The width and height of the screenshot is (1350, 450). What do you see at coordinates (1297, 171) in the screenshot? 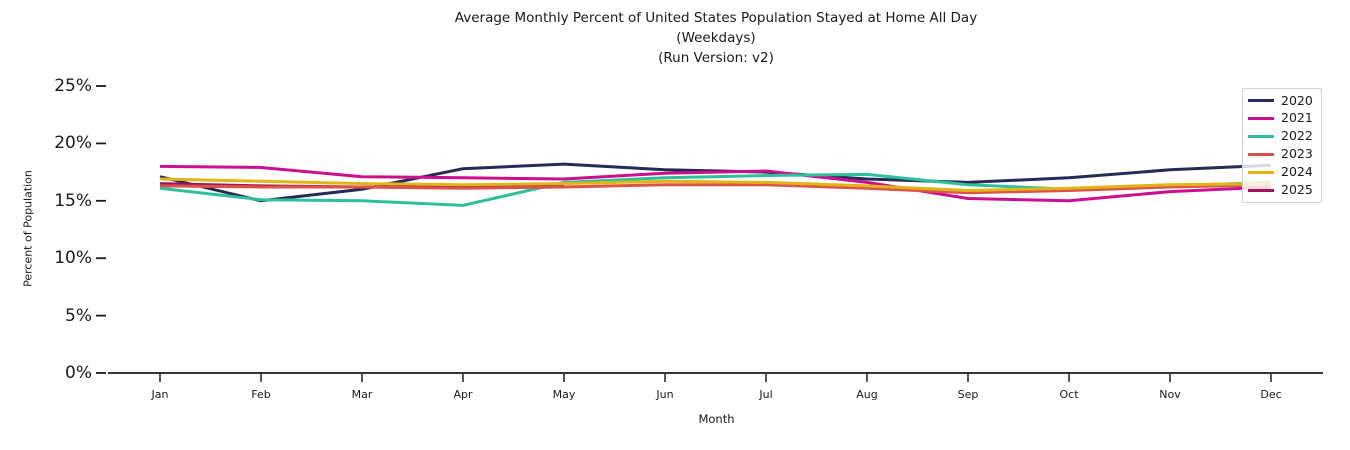
I see `legend-label: 2024` at bounding box center [1297, 171].